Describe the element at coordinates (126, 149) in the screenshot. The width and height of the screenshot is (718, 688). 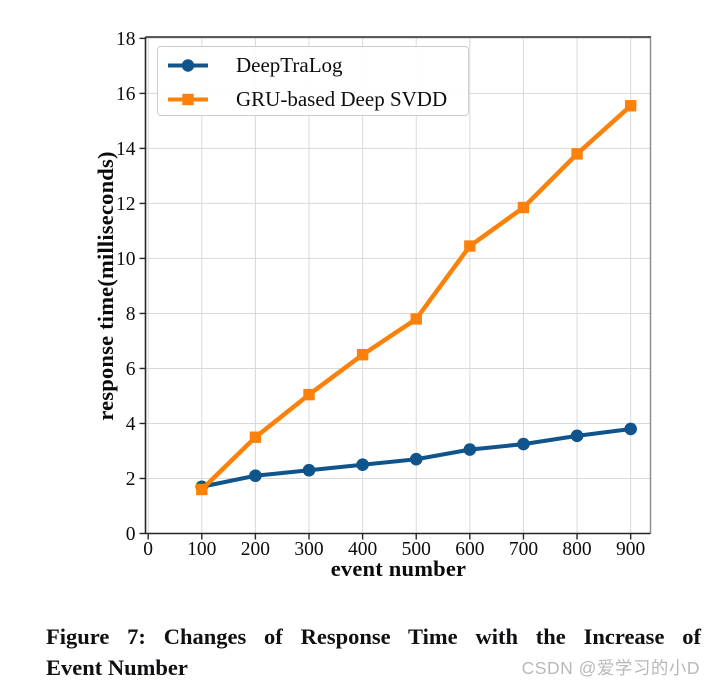
I see `y-tick-label: 14` at that location.